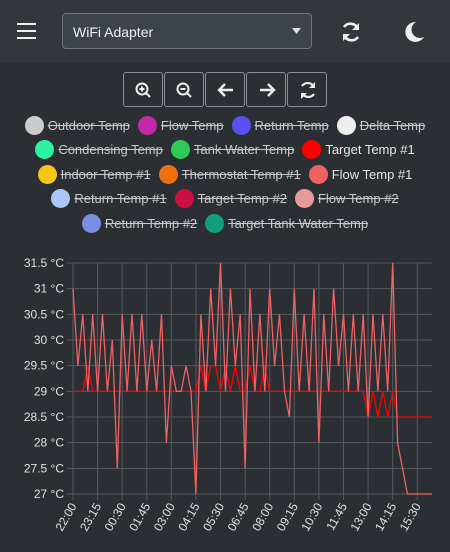 The height and width of the screenshot is (552, 450). Describe the element at coordinates (414, 32) in the screenshot. I see `theme-button` at that location.